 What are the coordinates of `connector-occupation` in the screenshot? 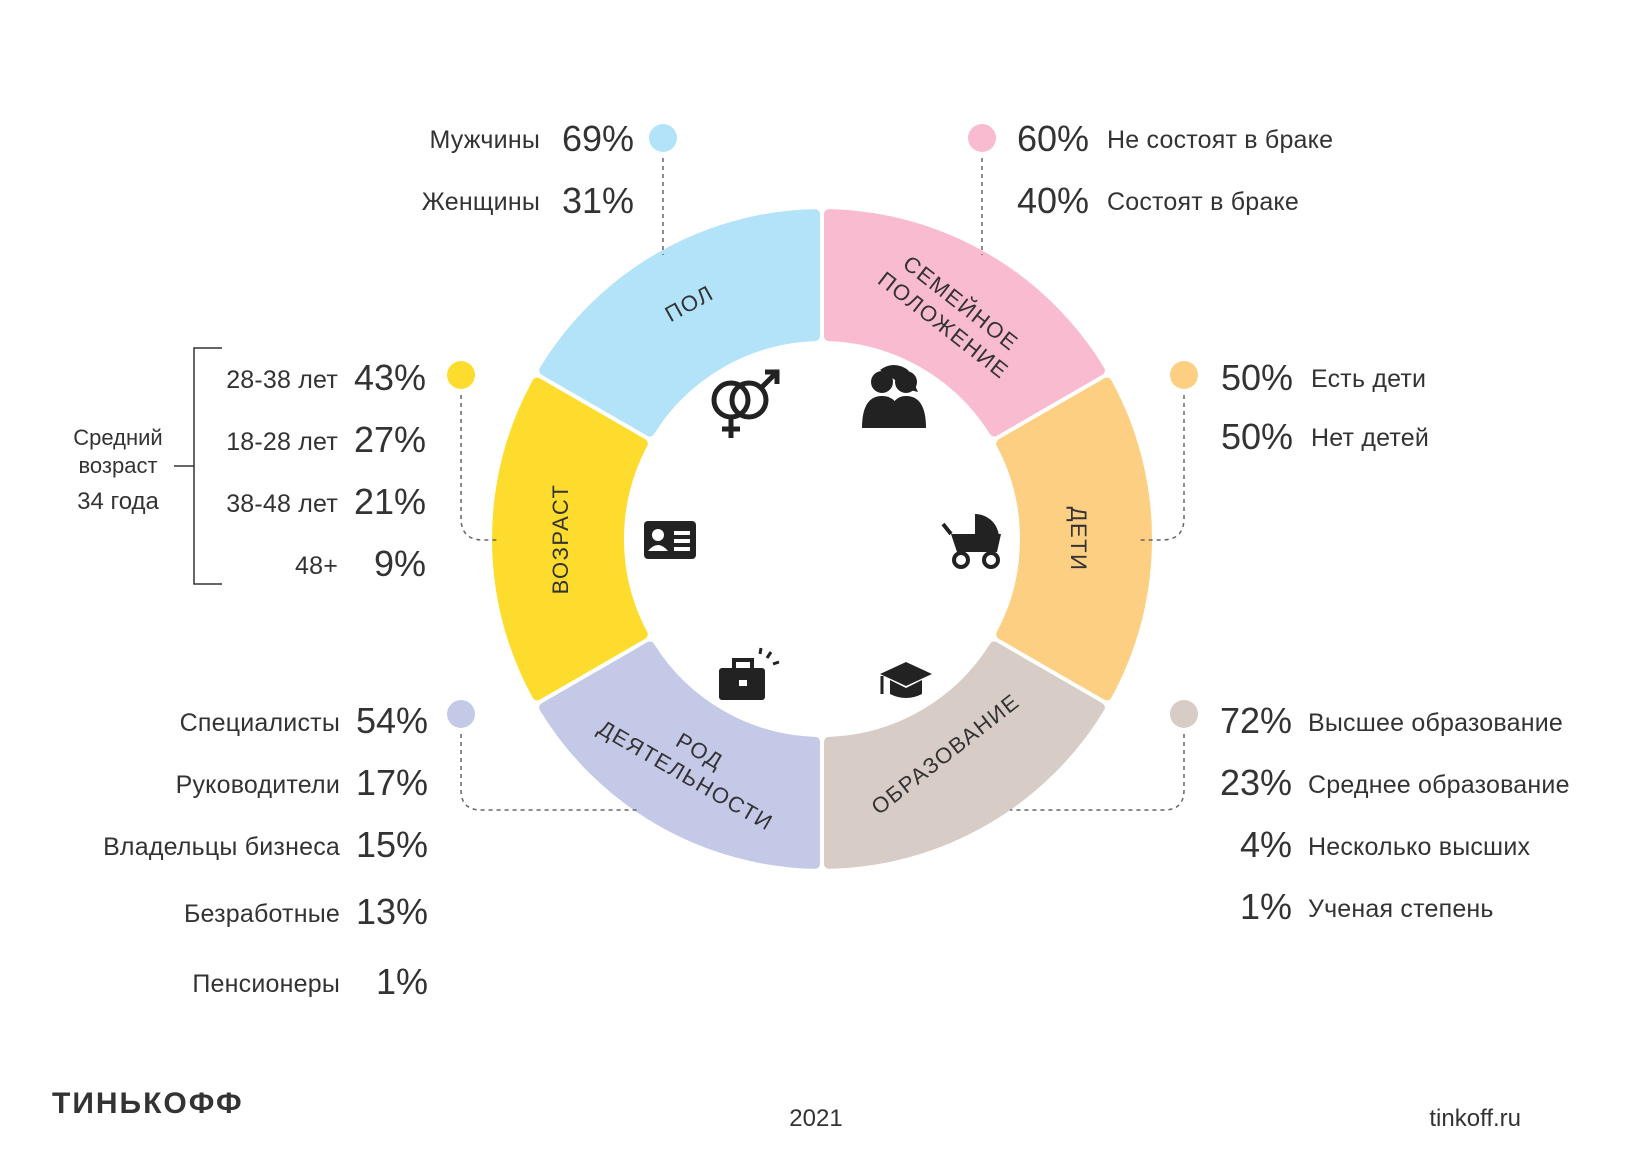 It's located at (550, 772).